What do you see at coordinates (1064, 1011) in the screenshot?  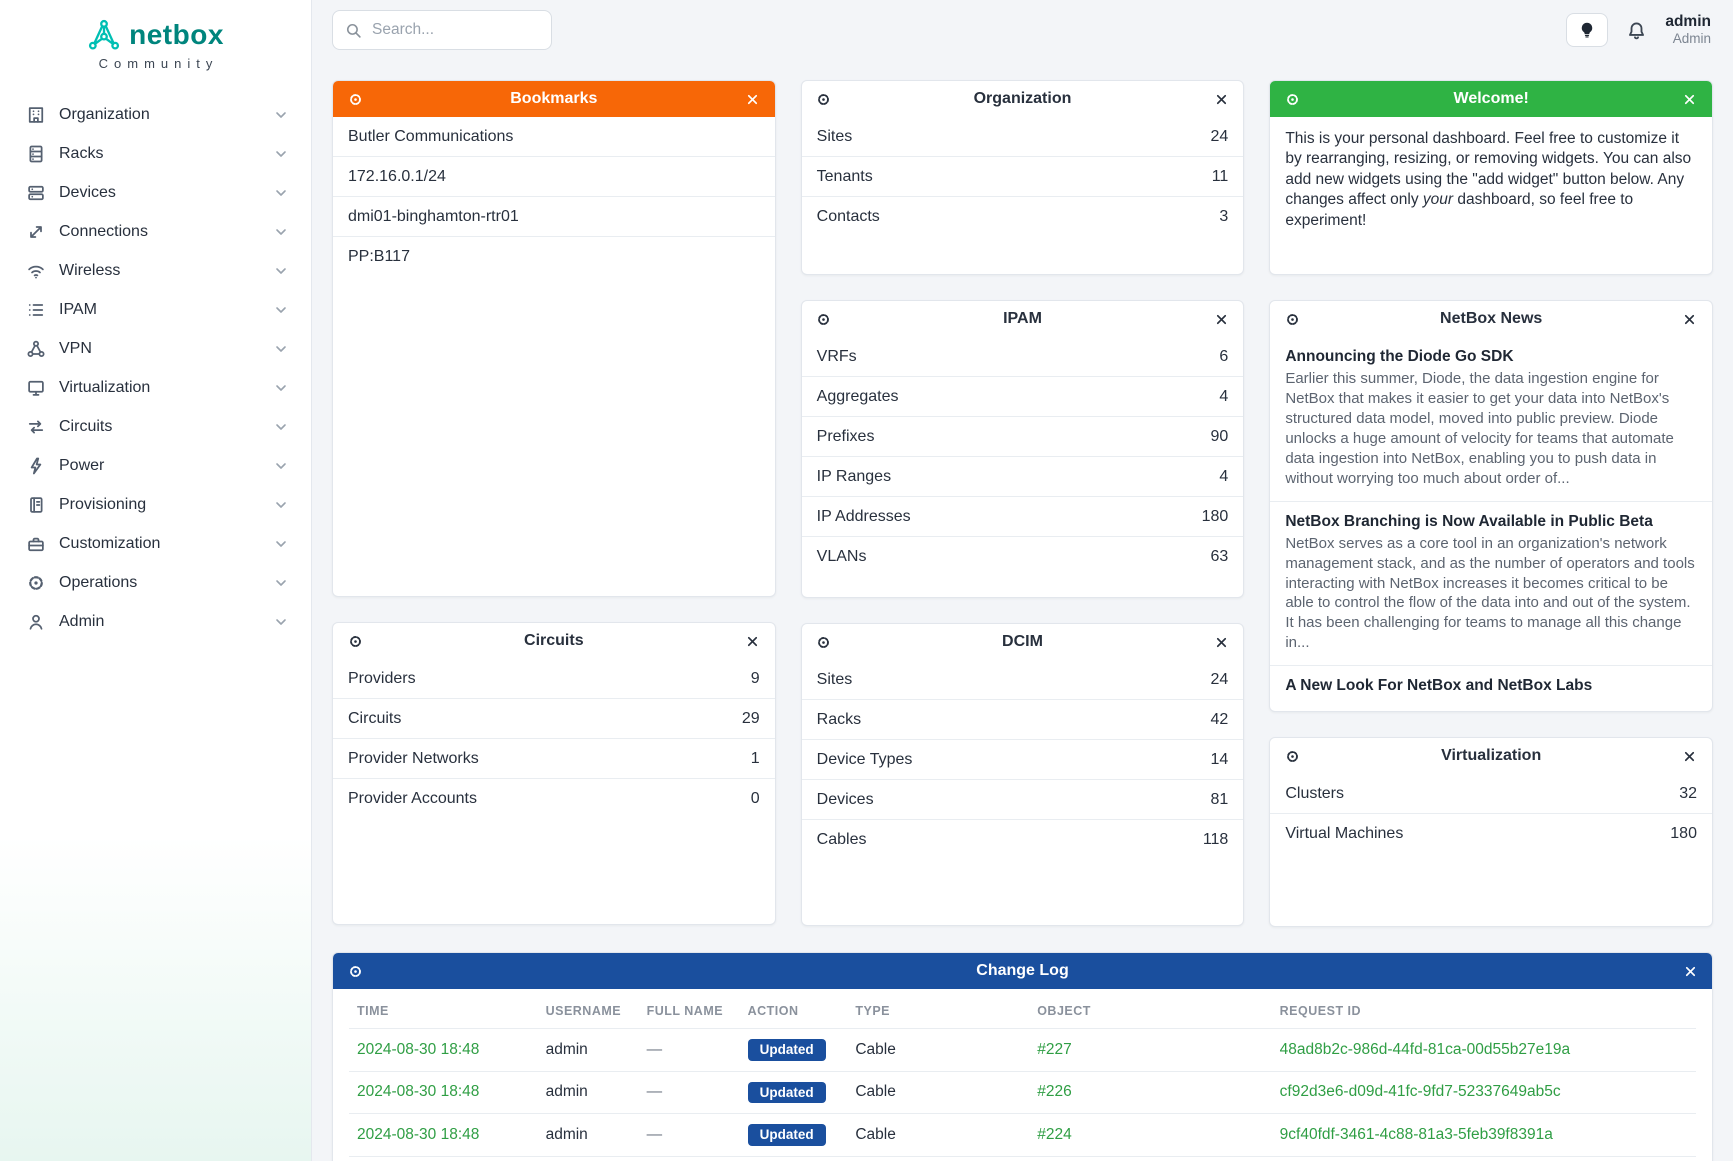 I see `column-header: Object` at bounding box center [1064, 1011].